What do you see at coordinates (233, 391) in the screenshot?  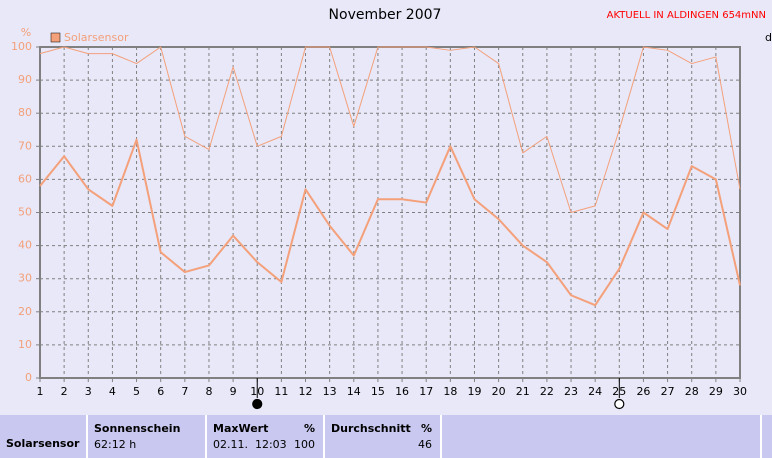 I see `x-tick-label: 9` at bounding box center [233, 391].